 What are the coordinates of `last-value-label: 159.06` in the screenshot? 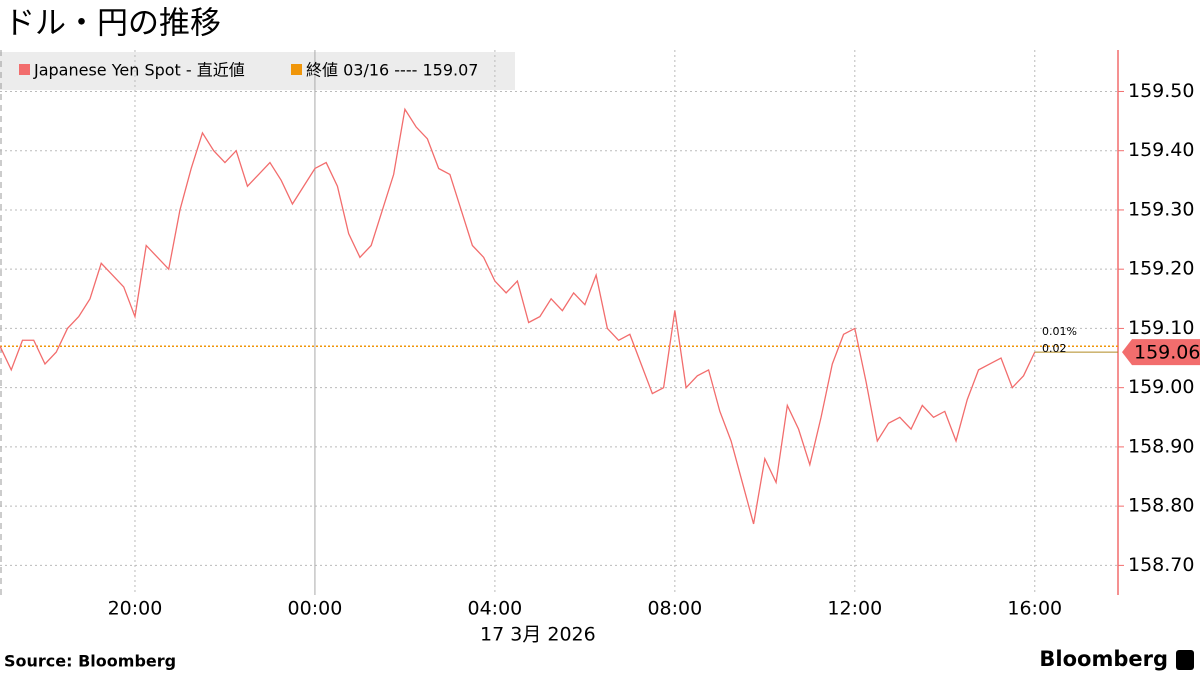 It's located at (1167, 353).